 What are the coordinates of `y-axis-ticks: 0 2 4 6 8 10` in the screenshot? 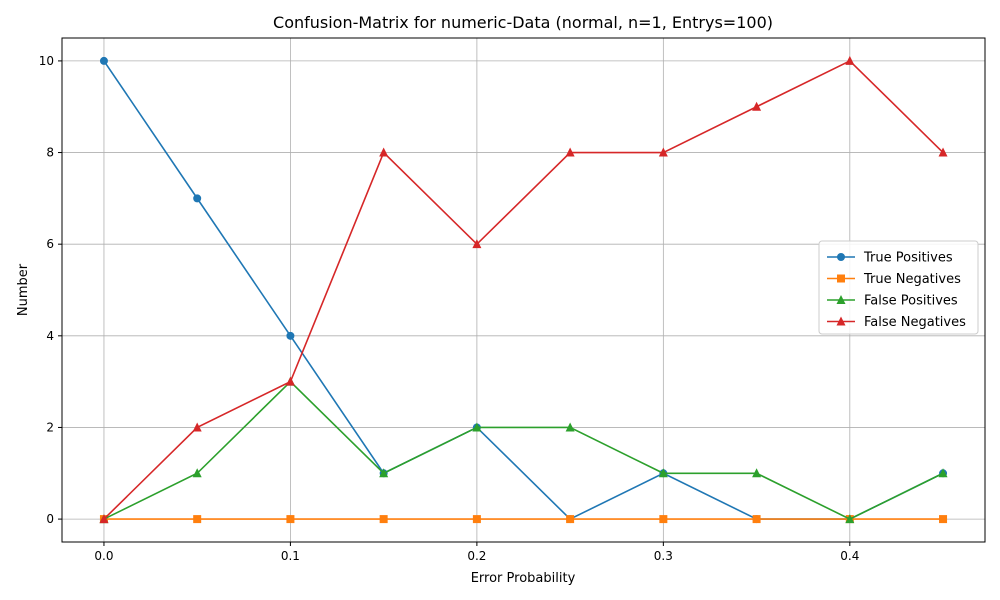 It's located at (50, 290).